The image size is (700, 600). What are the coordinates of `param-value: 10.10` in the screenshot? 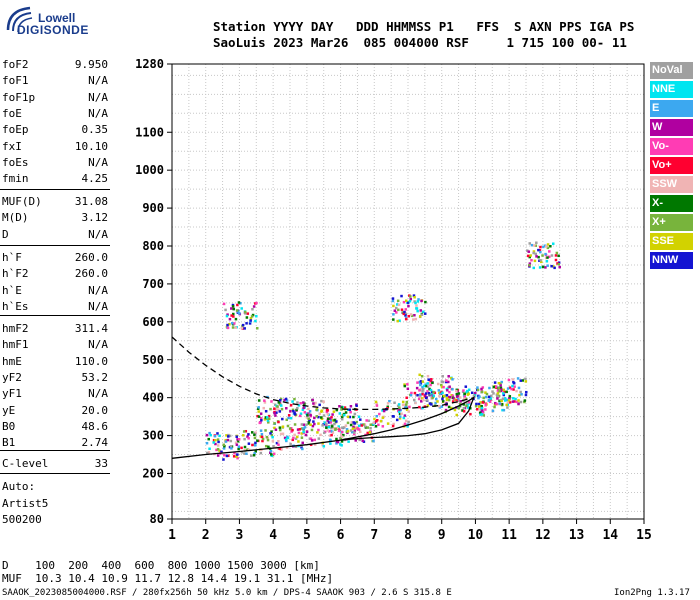 It's located at (91, 146).